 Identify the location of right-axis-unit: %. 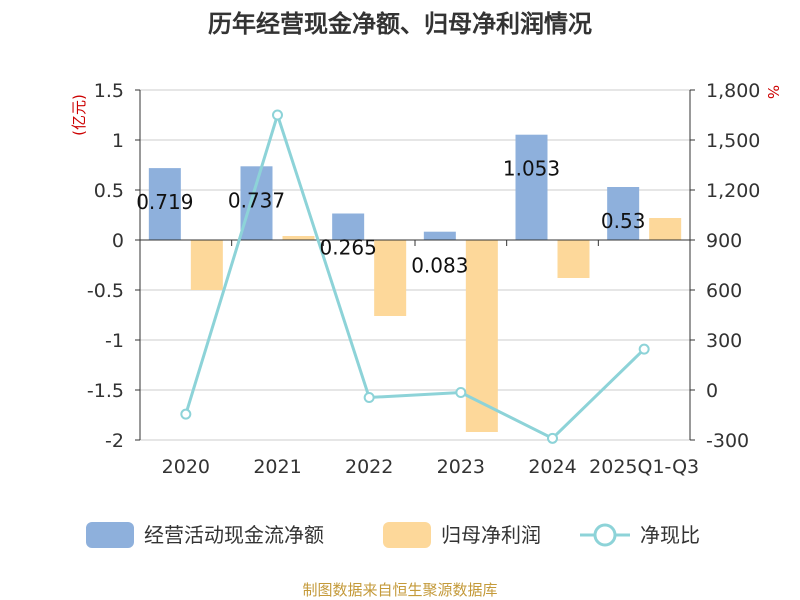
(773, 92).